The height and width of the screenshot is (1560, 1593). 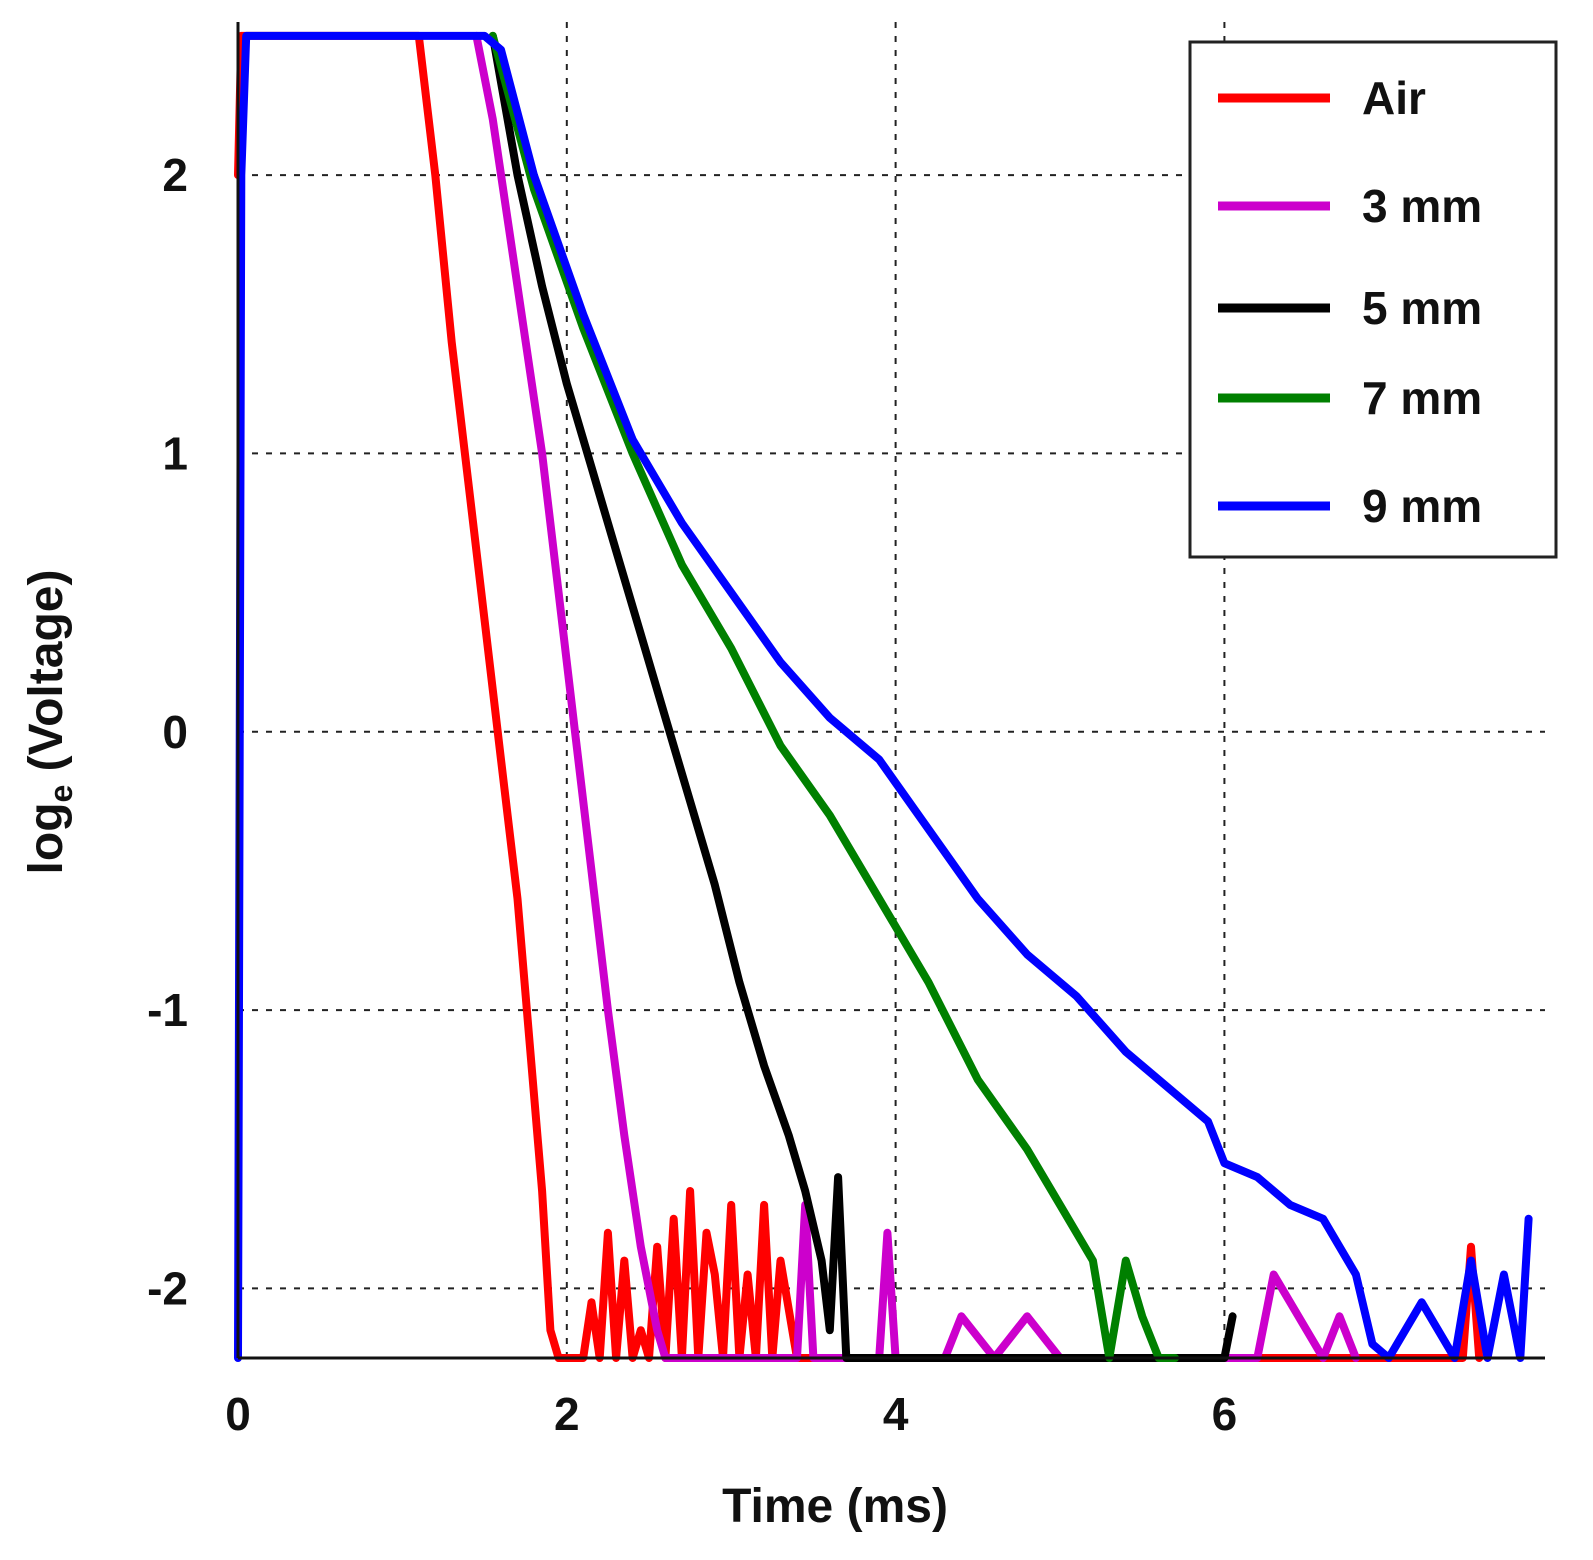 What do you see at coordinates (1225, 1414) in the screenshot?
I see `x-tick-label: 6` at bounding box center [1225, 1414].